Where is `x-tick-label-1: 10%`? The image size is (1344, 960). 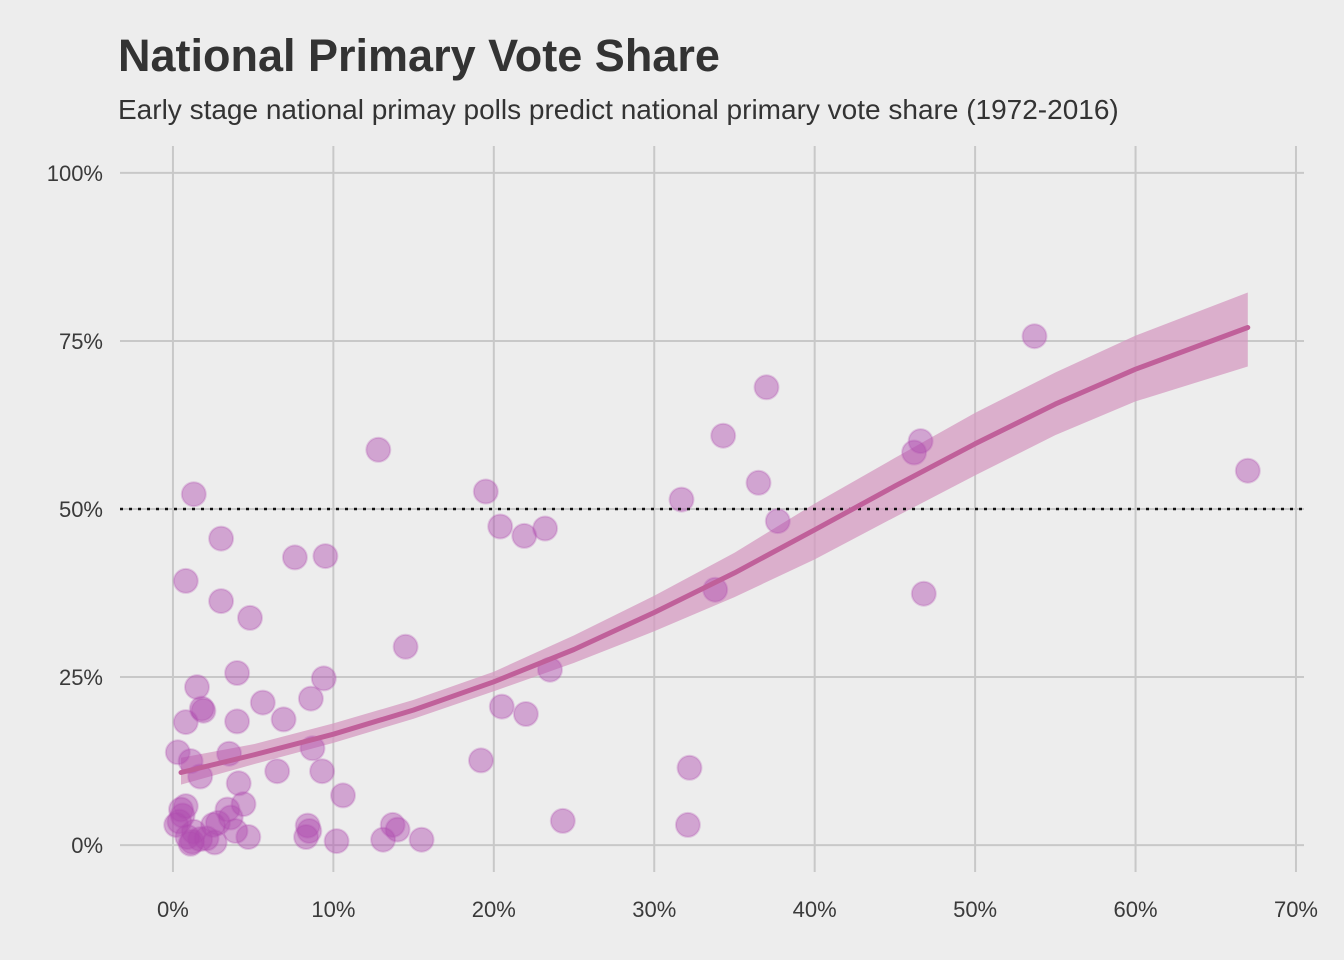
x-tick-label-1: 10% is located at coordinates (333, 909).